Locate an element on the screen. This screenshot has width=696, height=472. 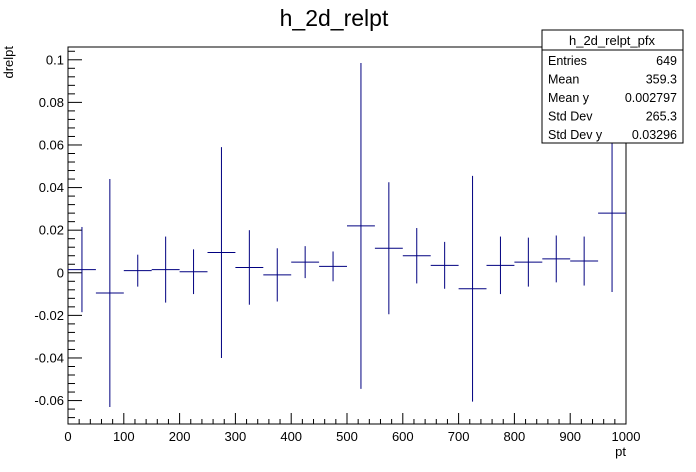
stats-value: 649 is located at coordinates (666, 61).